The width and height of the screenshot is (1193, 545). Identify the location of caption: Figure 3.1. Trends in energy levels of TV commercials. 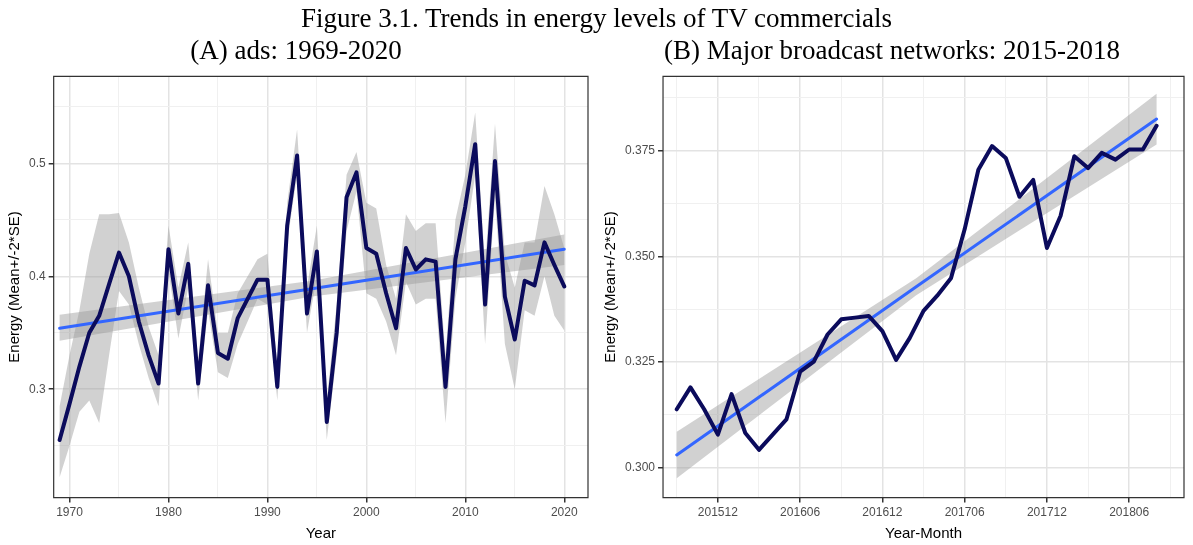
(596, 18).